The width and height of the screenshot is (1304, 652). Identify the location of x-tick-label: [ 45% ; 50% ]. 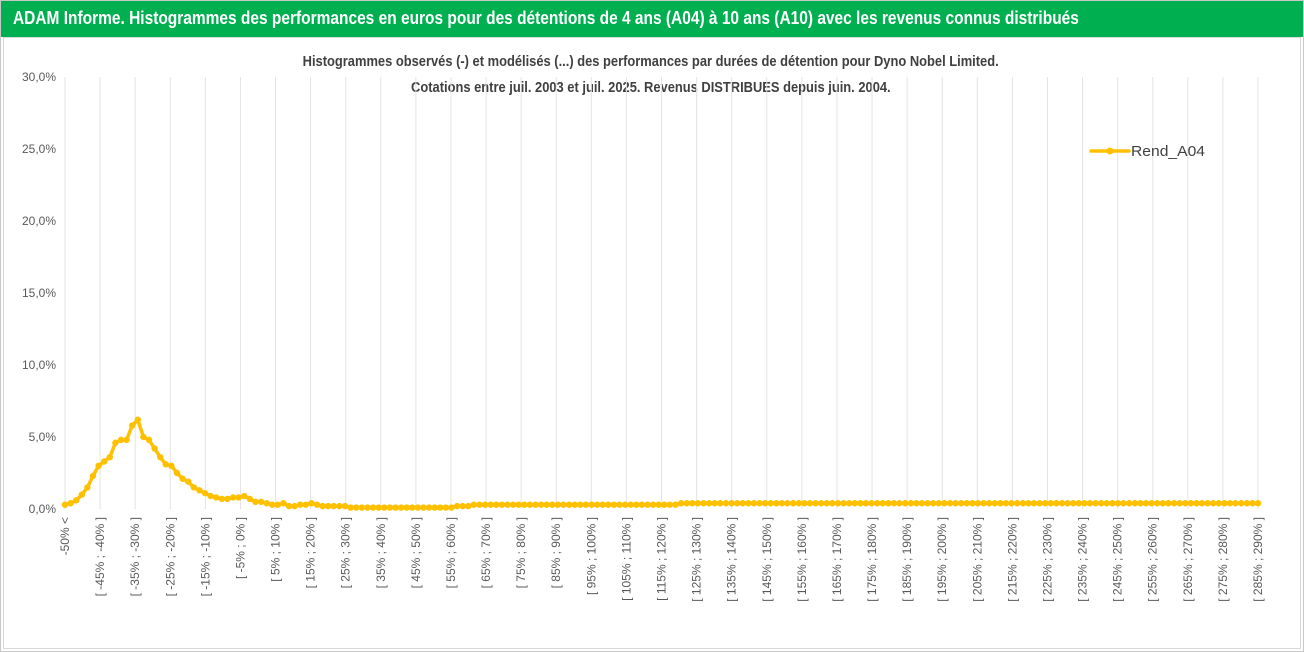
(416, 552).